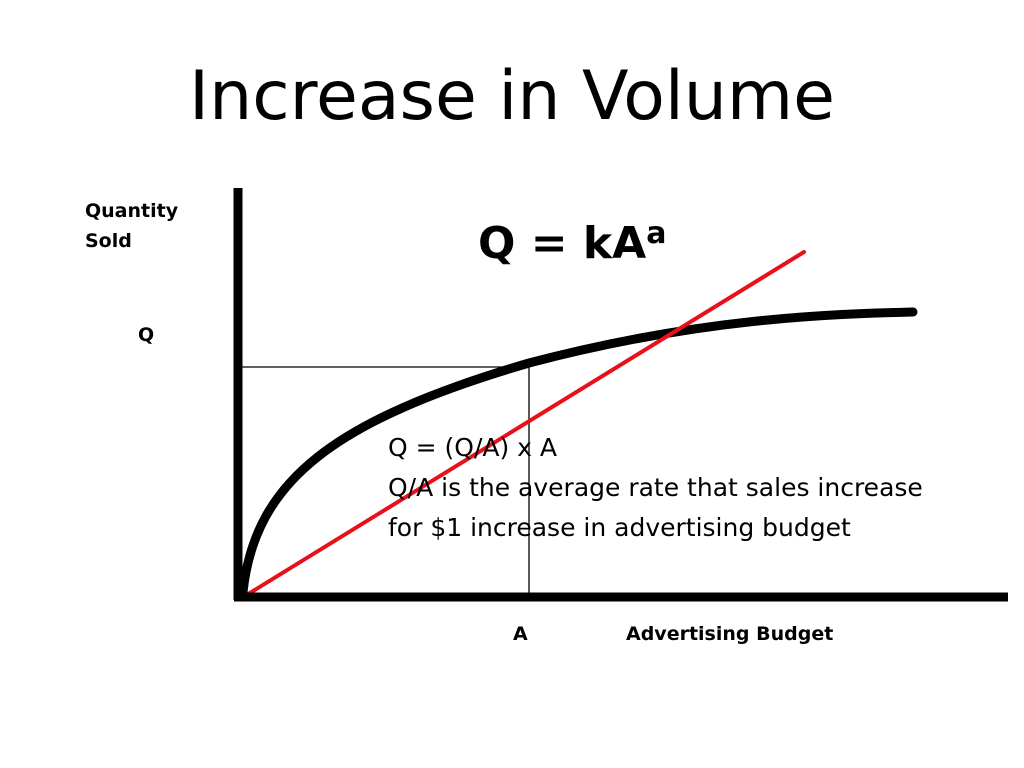  What do you see at coordinates (146, 335) in the screenshot?
I see `q-tick-label: Q` at bounding box center [146, 335].